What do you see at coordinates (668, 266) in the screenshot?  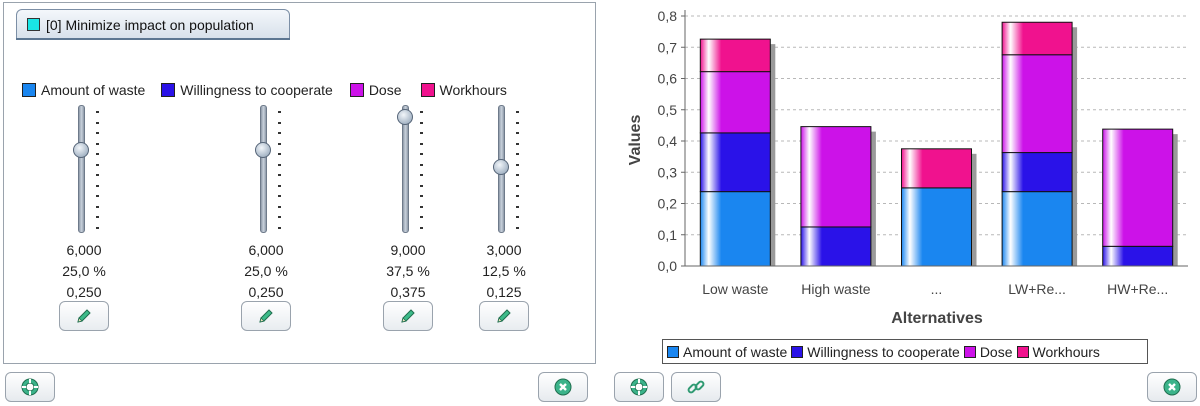 I see `y-tick-label: 0,0` at bounding box center [668, 266].